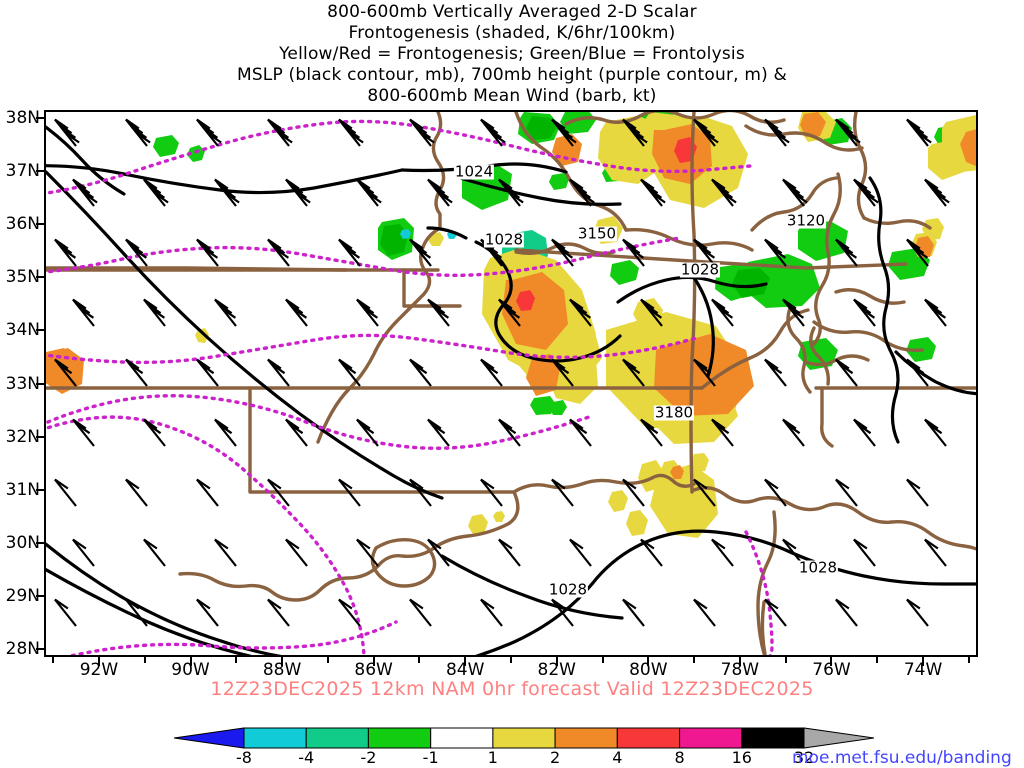 This screenshot has height=768, width=1024. Describe the element at coordinates (22, 489) in the screenshot. I see `y-axis-label: 31N` at that location.